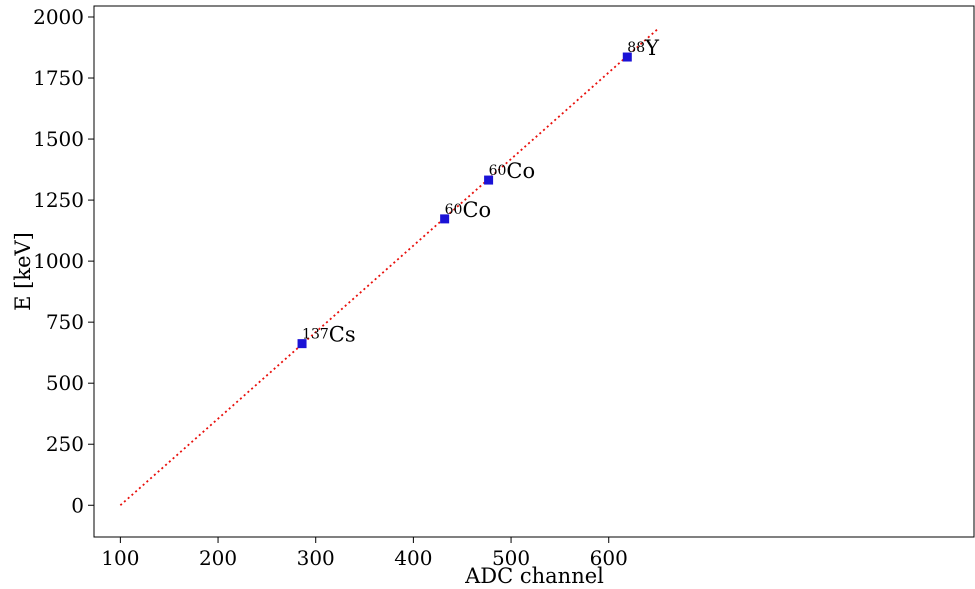 This screenshot has width=975, height=589. I want to click on point-label: 137Cs, so click(329, 335).